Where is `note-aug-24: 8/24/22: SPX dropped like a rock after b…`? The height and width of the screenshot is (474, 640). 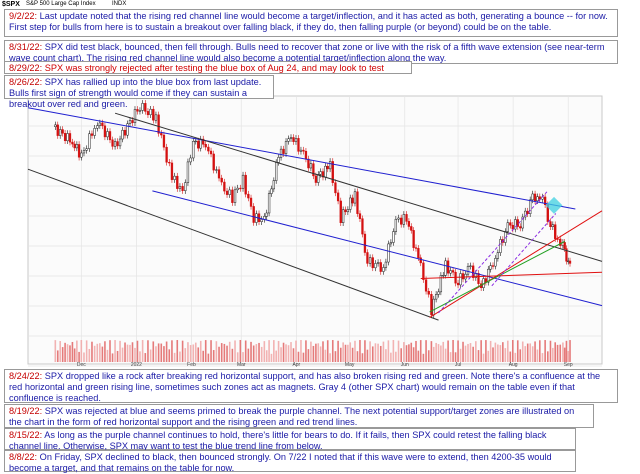
note-aug-24: 8/24/22: SPX dropped like a rock after b… is located at coordinates (311, 386).